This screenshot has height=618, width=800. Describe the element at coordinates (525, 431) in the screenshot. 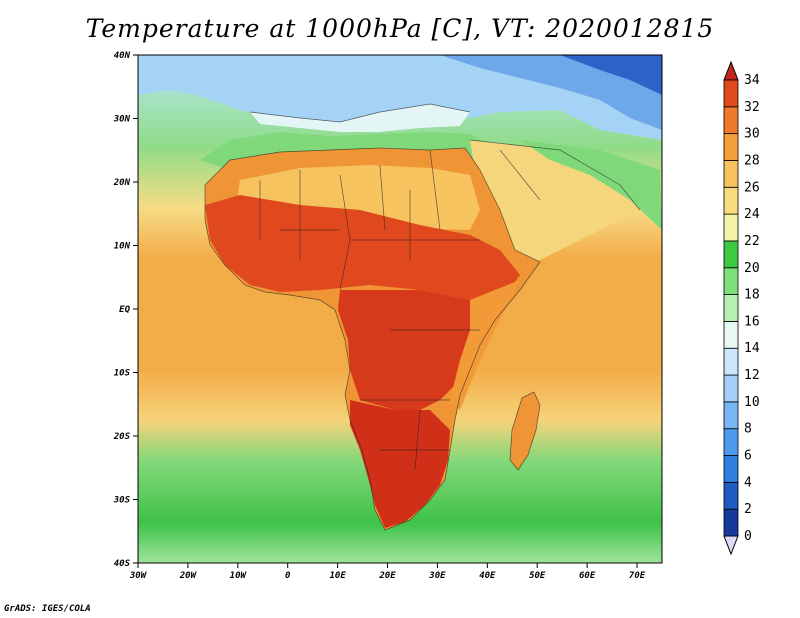

I see `madagascar` at that location.